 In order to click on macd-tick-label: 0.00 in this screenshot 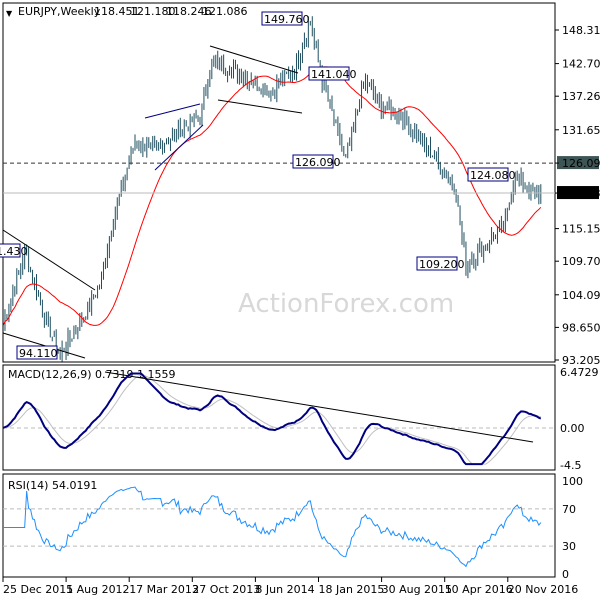, I will do `click(572, 428)`.